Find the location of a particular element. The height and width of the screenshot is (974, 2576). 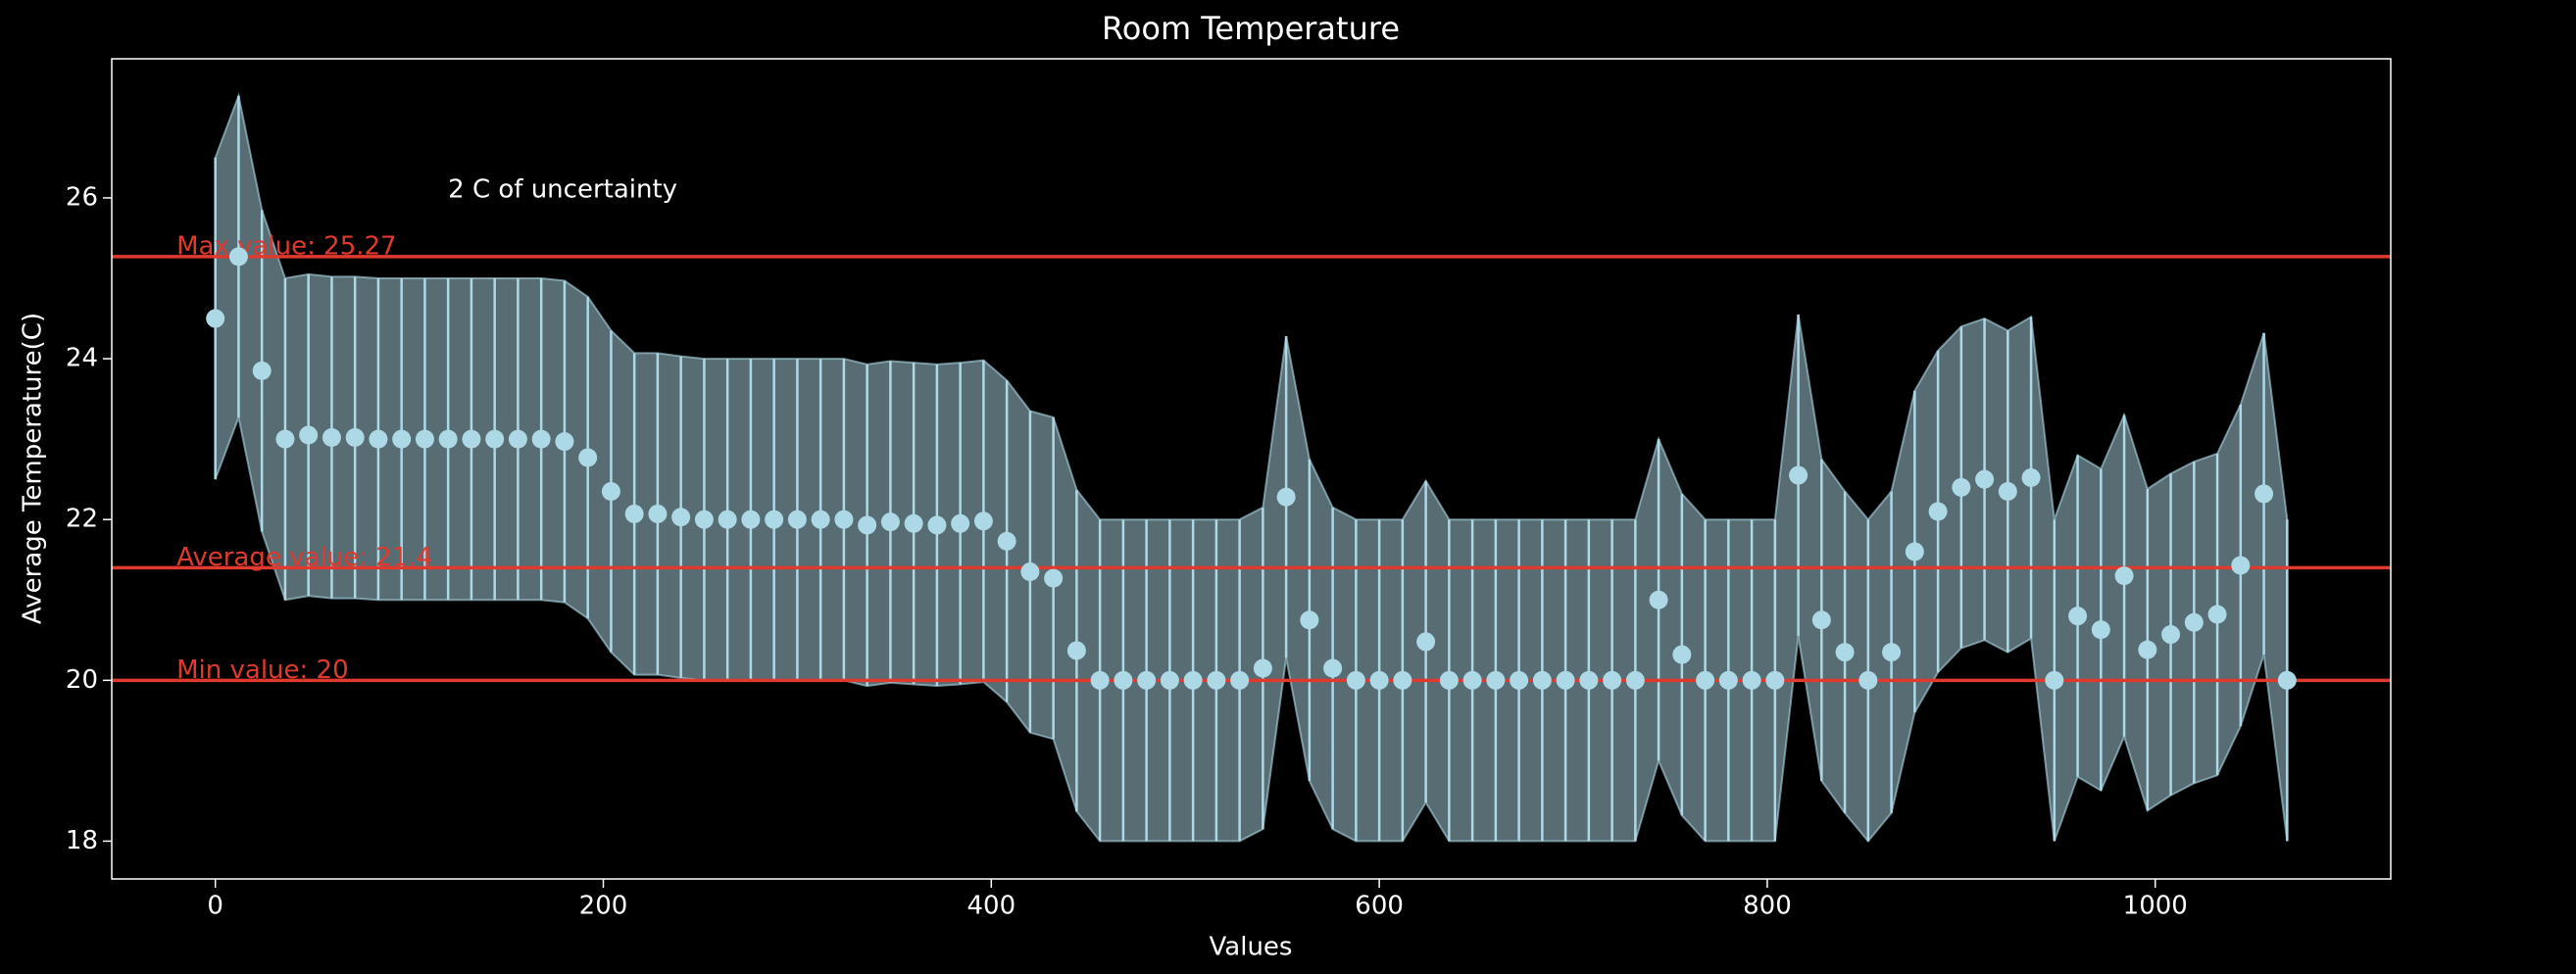

x-tick-label: 200 is located at coordinates (603, 906).